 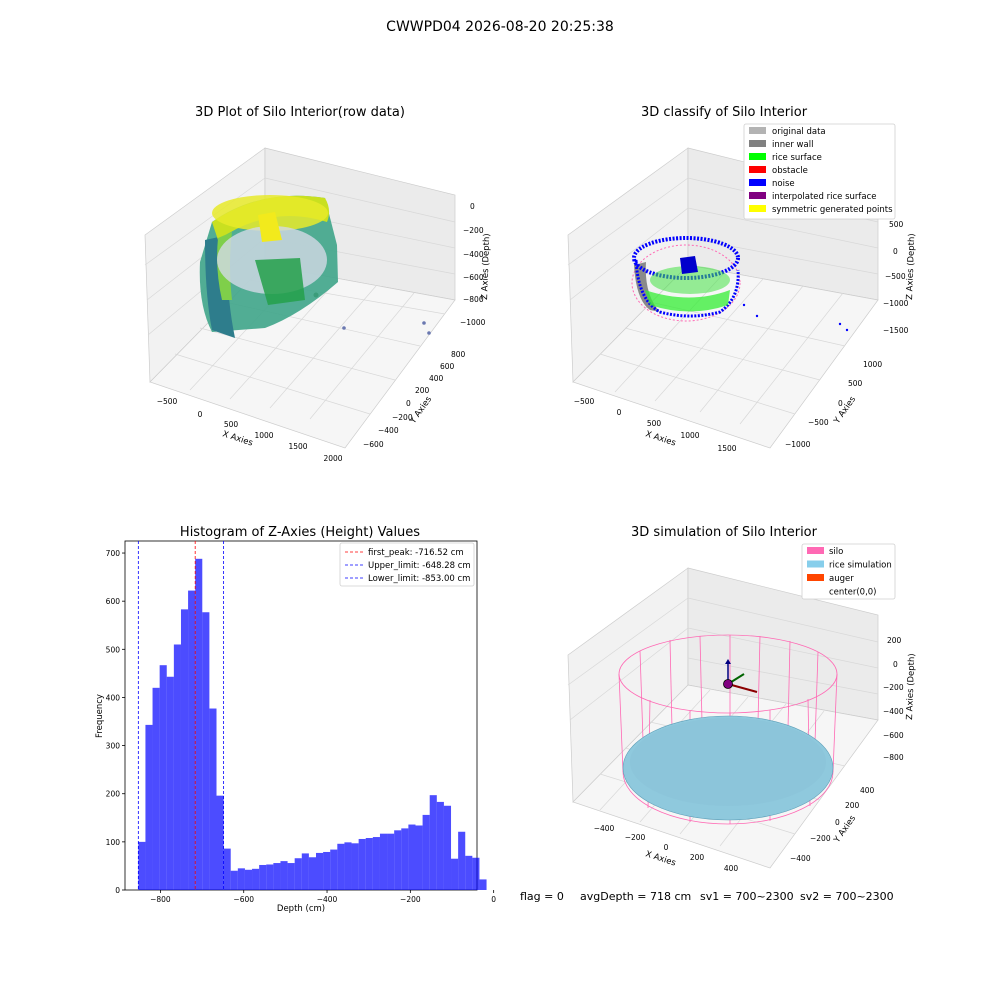 I want to click on classify-legend-label: original data, so click(x=799, y=132).